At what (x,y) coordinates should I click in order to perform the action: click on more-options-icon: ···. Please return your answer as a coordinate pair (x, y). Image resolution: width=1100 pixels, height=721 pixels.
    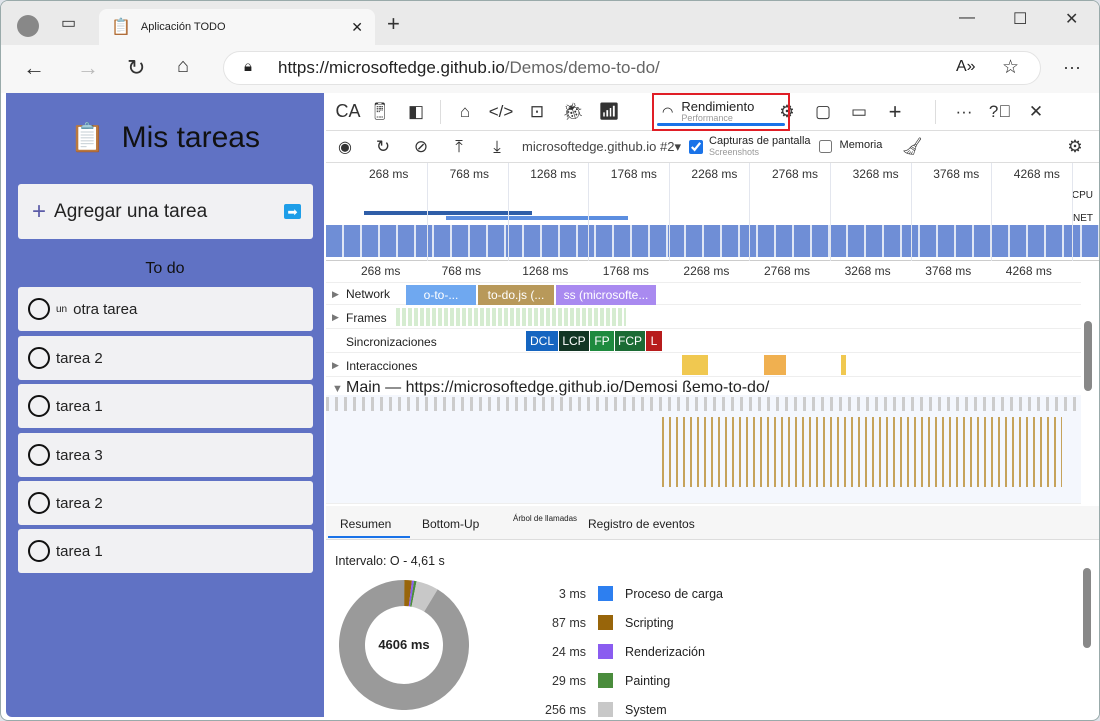
    Looking at the image, I should click on (964, 111).